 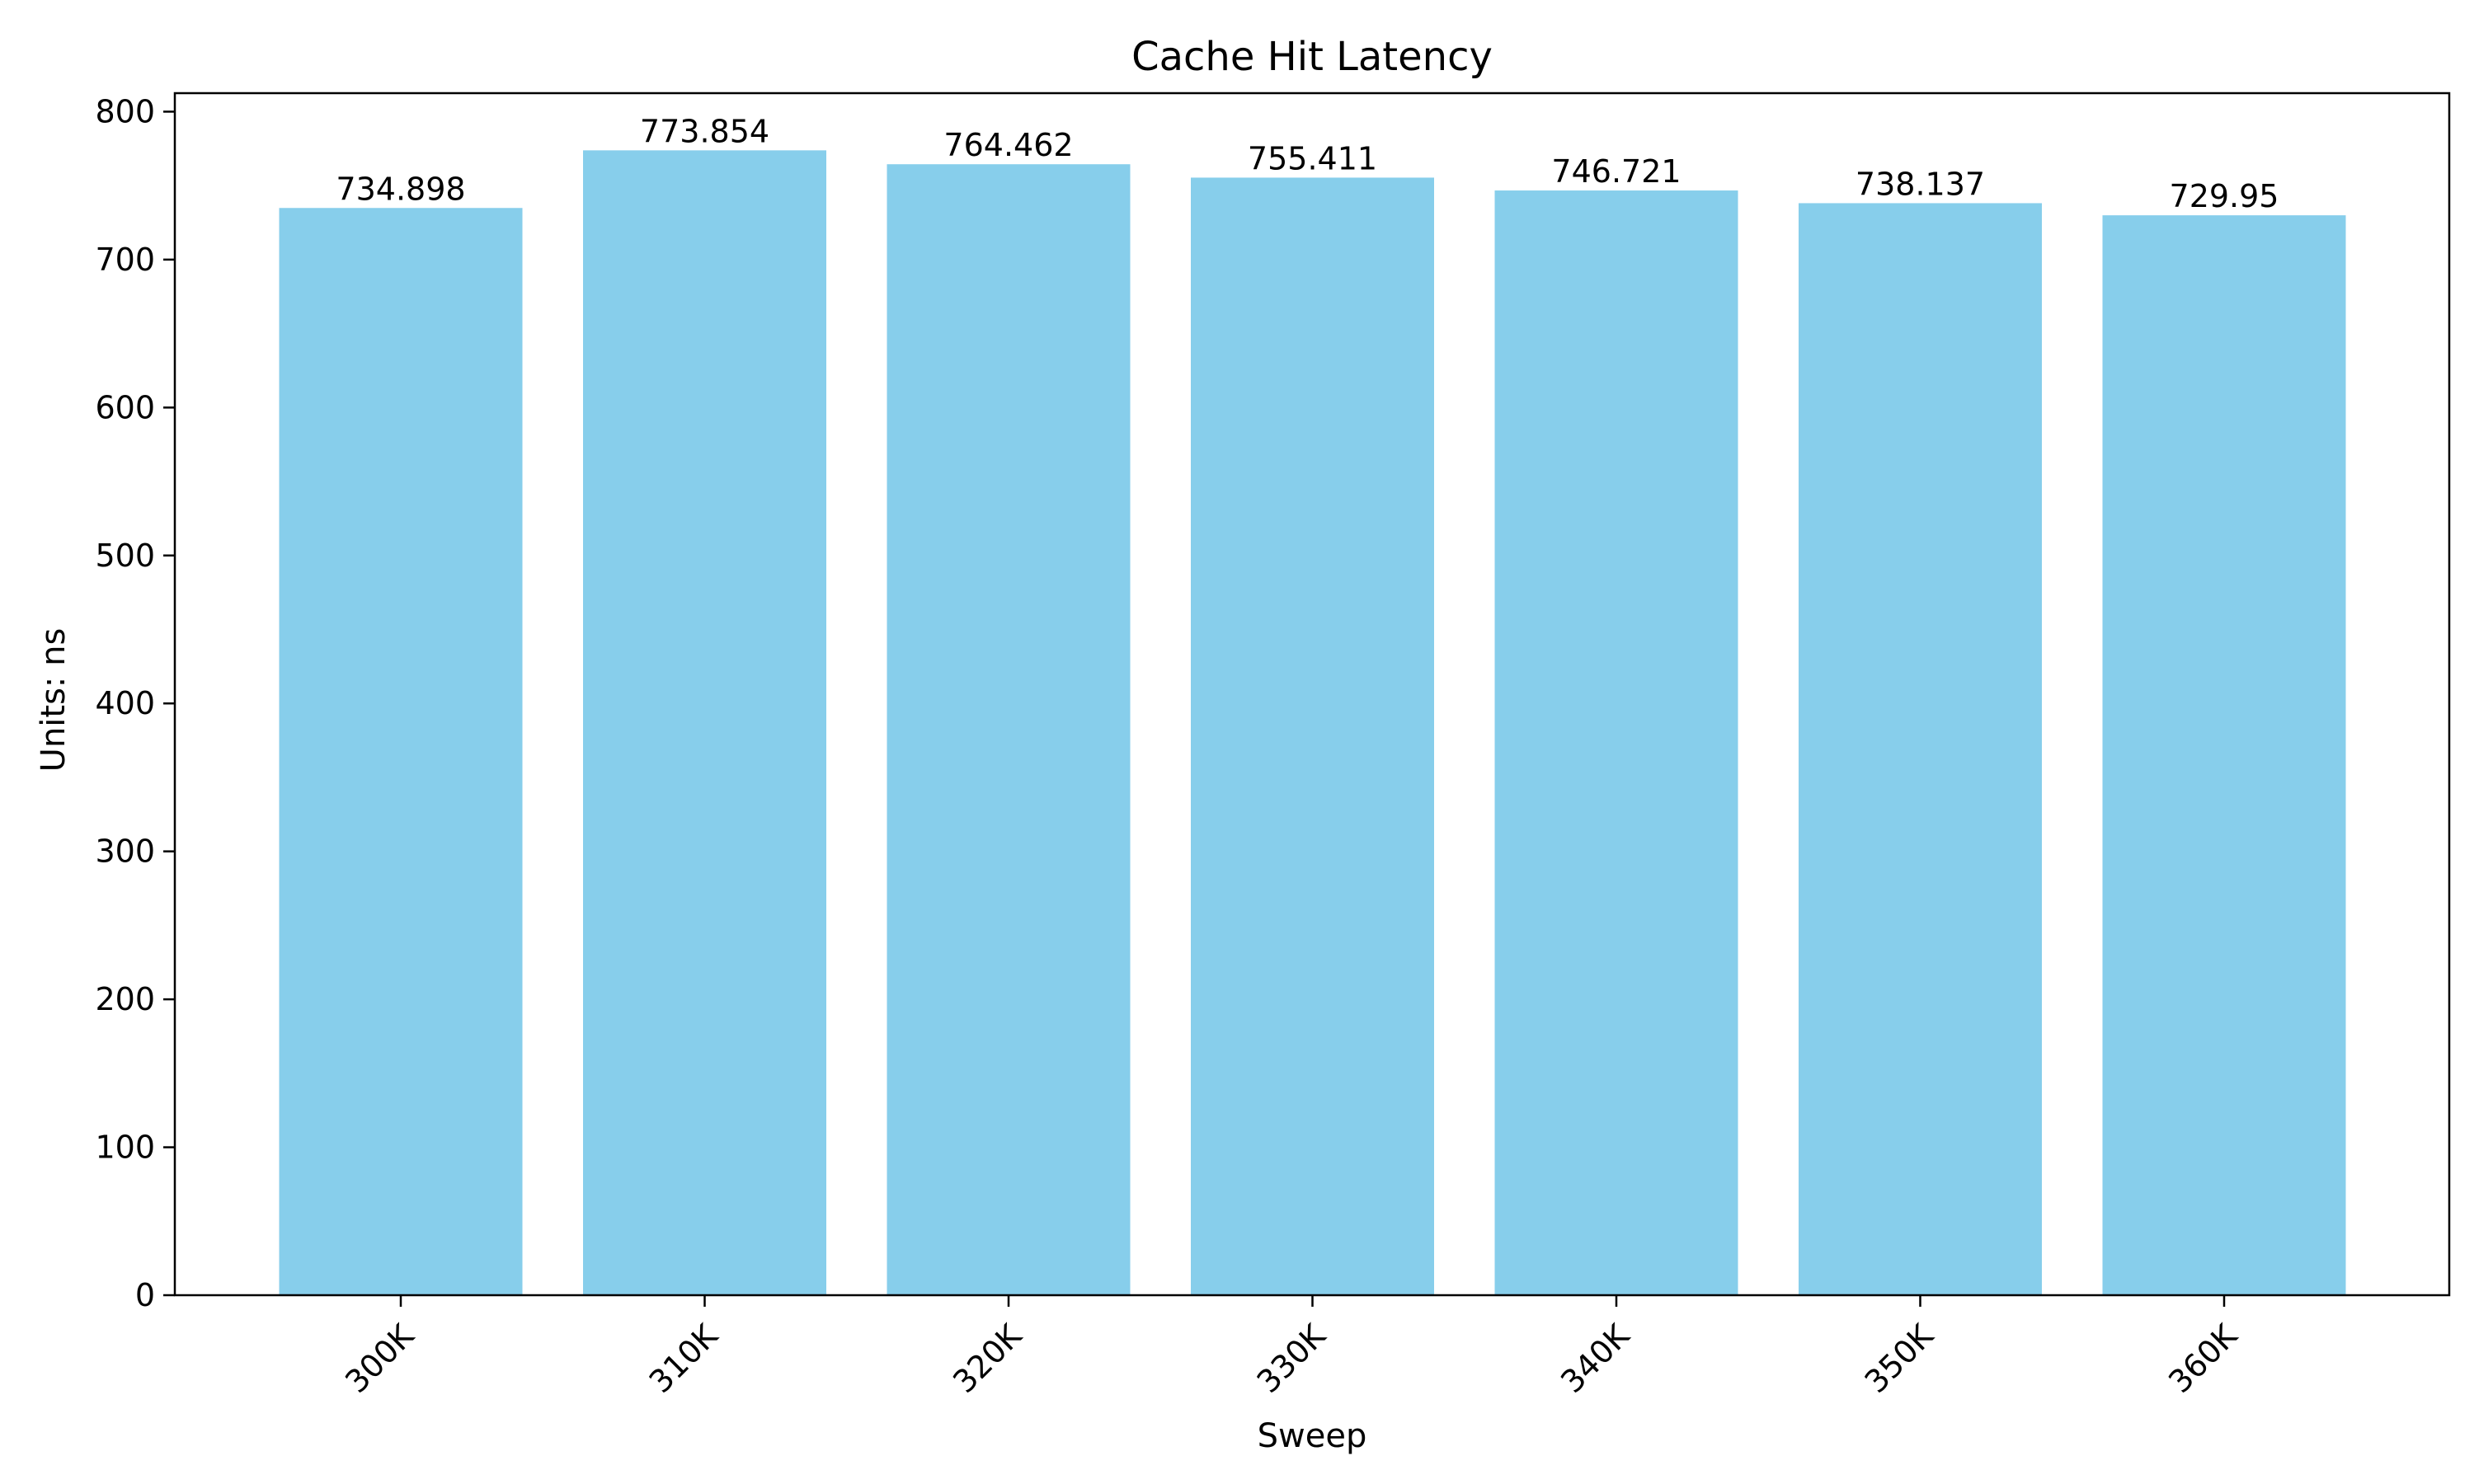 What do you see at coordinates (1291, 1358) in the screenshot?
I see `x-tick-label: 330K` at bounding box center [1291, 1358].